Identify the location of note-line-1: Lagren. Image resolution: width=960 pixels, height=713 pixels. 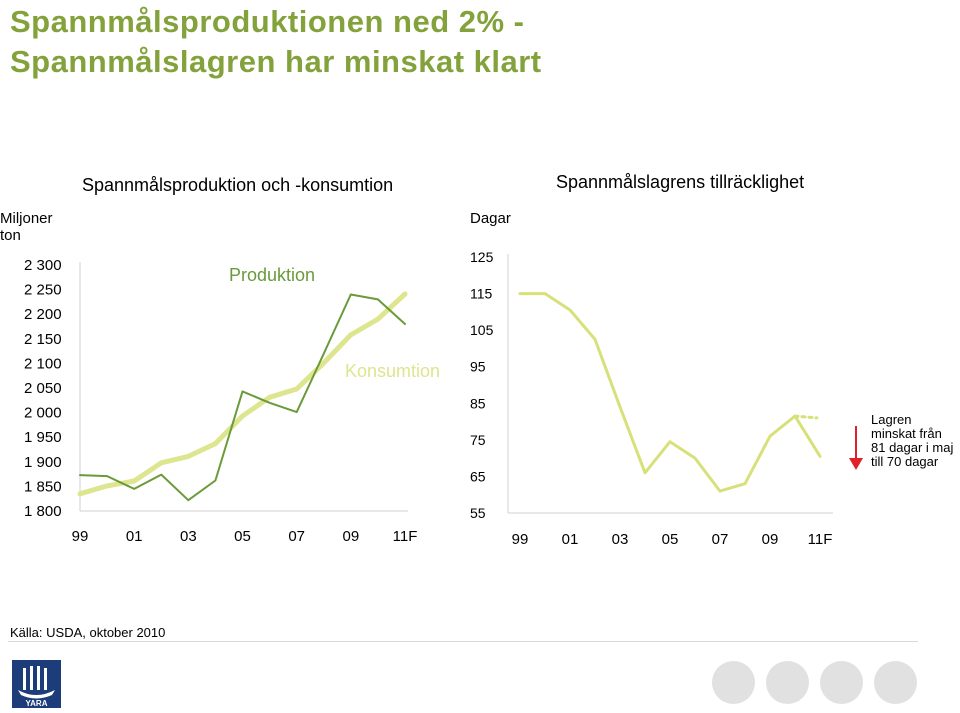
(912, 420).